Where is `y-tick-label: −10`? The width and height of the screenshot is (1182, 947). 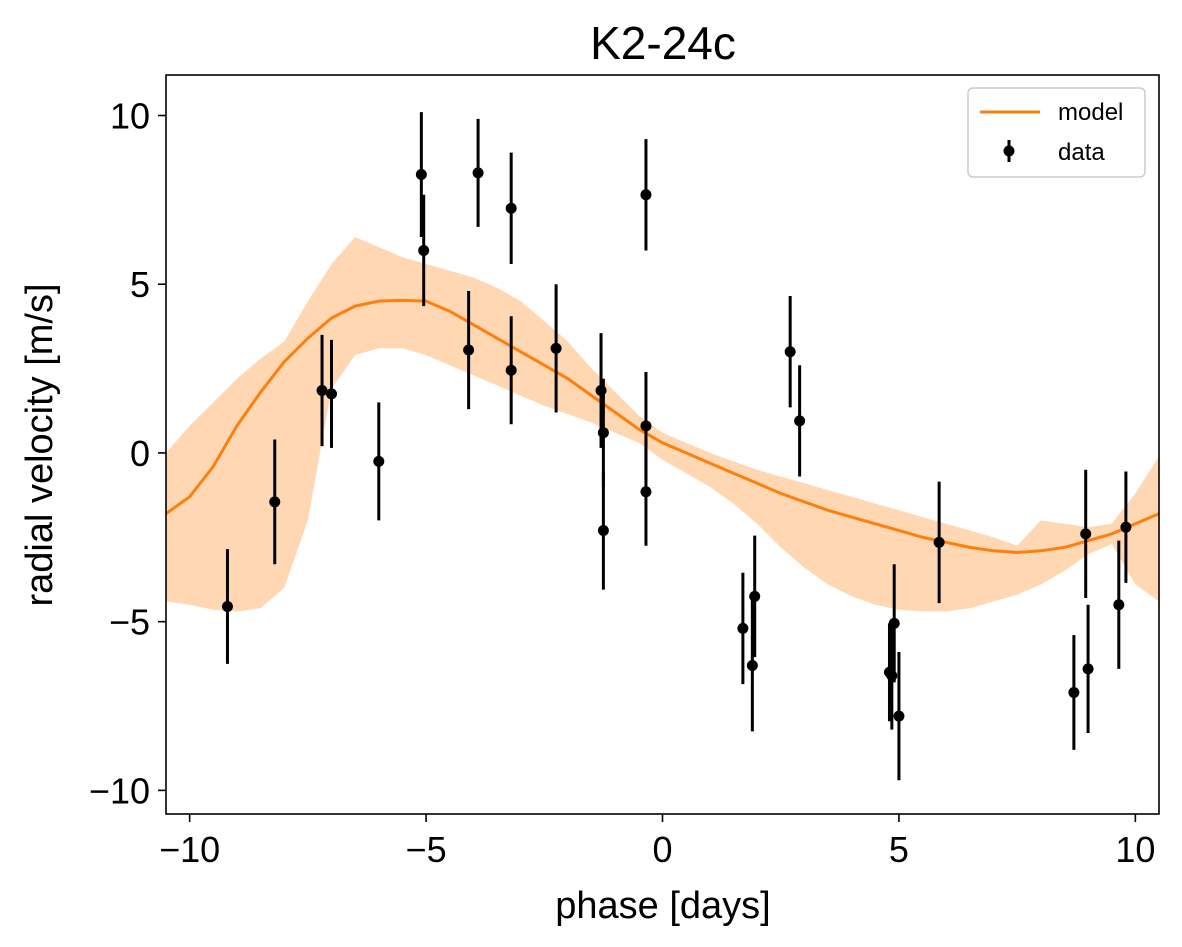 y-tick-label: −10 is located at coordinates (119, 790).